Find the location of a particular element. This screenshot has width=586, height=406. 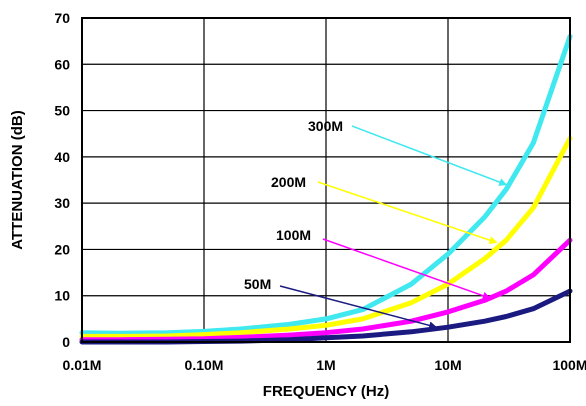

annotation-arrow-200M is located at coordinates (407, 213).